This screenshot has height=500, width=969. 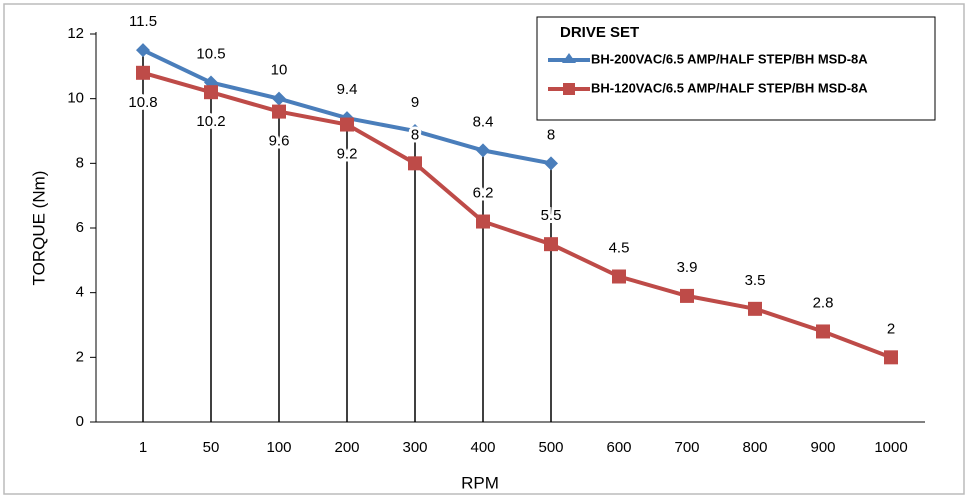 What do you see at coordinates (729, 87) in the screenshot?
I see `legend-label: BH-120VAC/6.5 AMP/HALF STEP/BH MSD-8A` at bounding box center [729, 87].